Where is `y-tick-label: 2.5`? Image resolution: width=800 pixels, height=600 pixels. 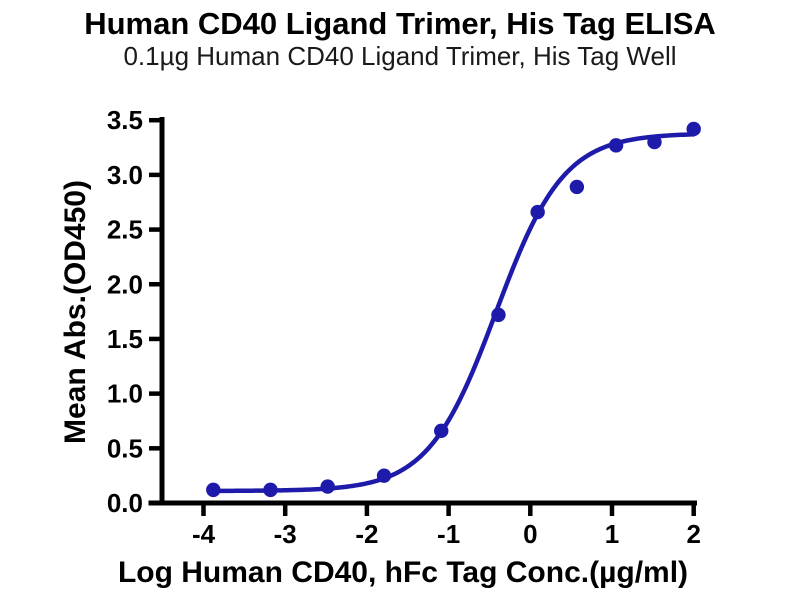 y-tick-label: 2.5 is located at coordinates (125, 230).